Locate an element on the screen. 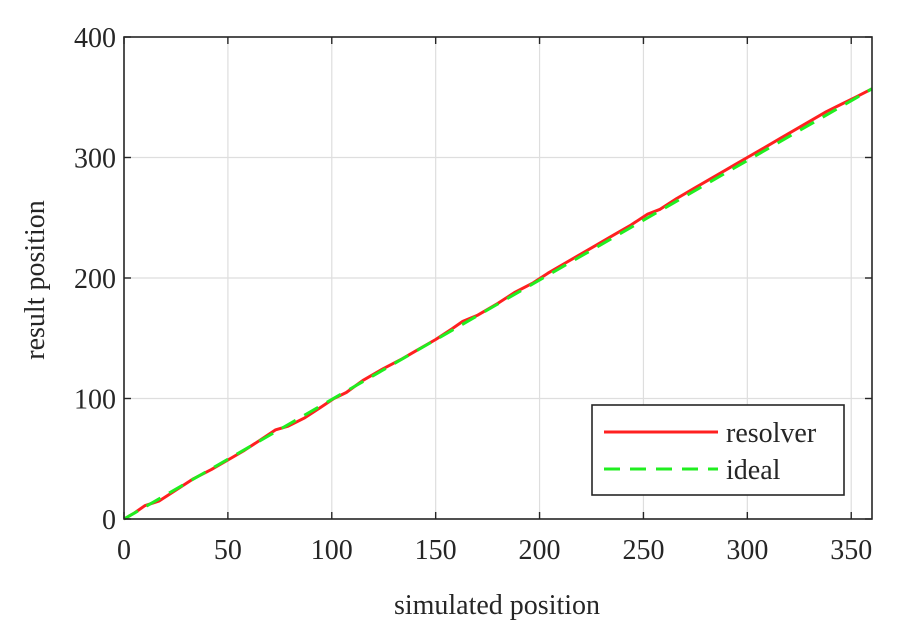 The image size is (898, 636). legend: resolver ideal is located at coordinates (718, 450).